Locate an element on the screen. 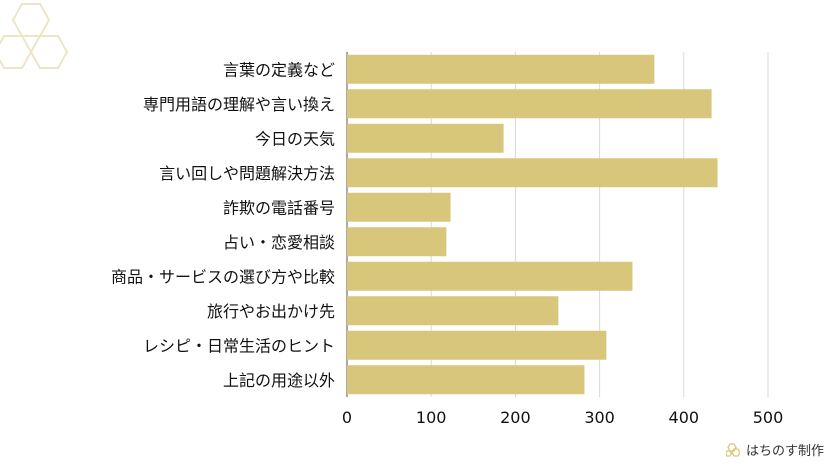  brand-credit: はちのす制作 is located at coordinates (774, 449).